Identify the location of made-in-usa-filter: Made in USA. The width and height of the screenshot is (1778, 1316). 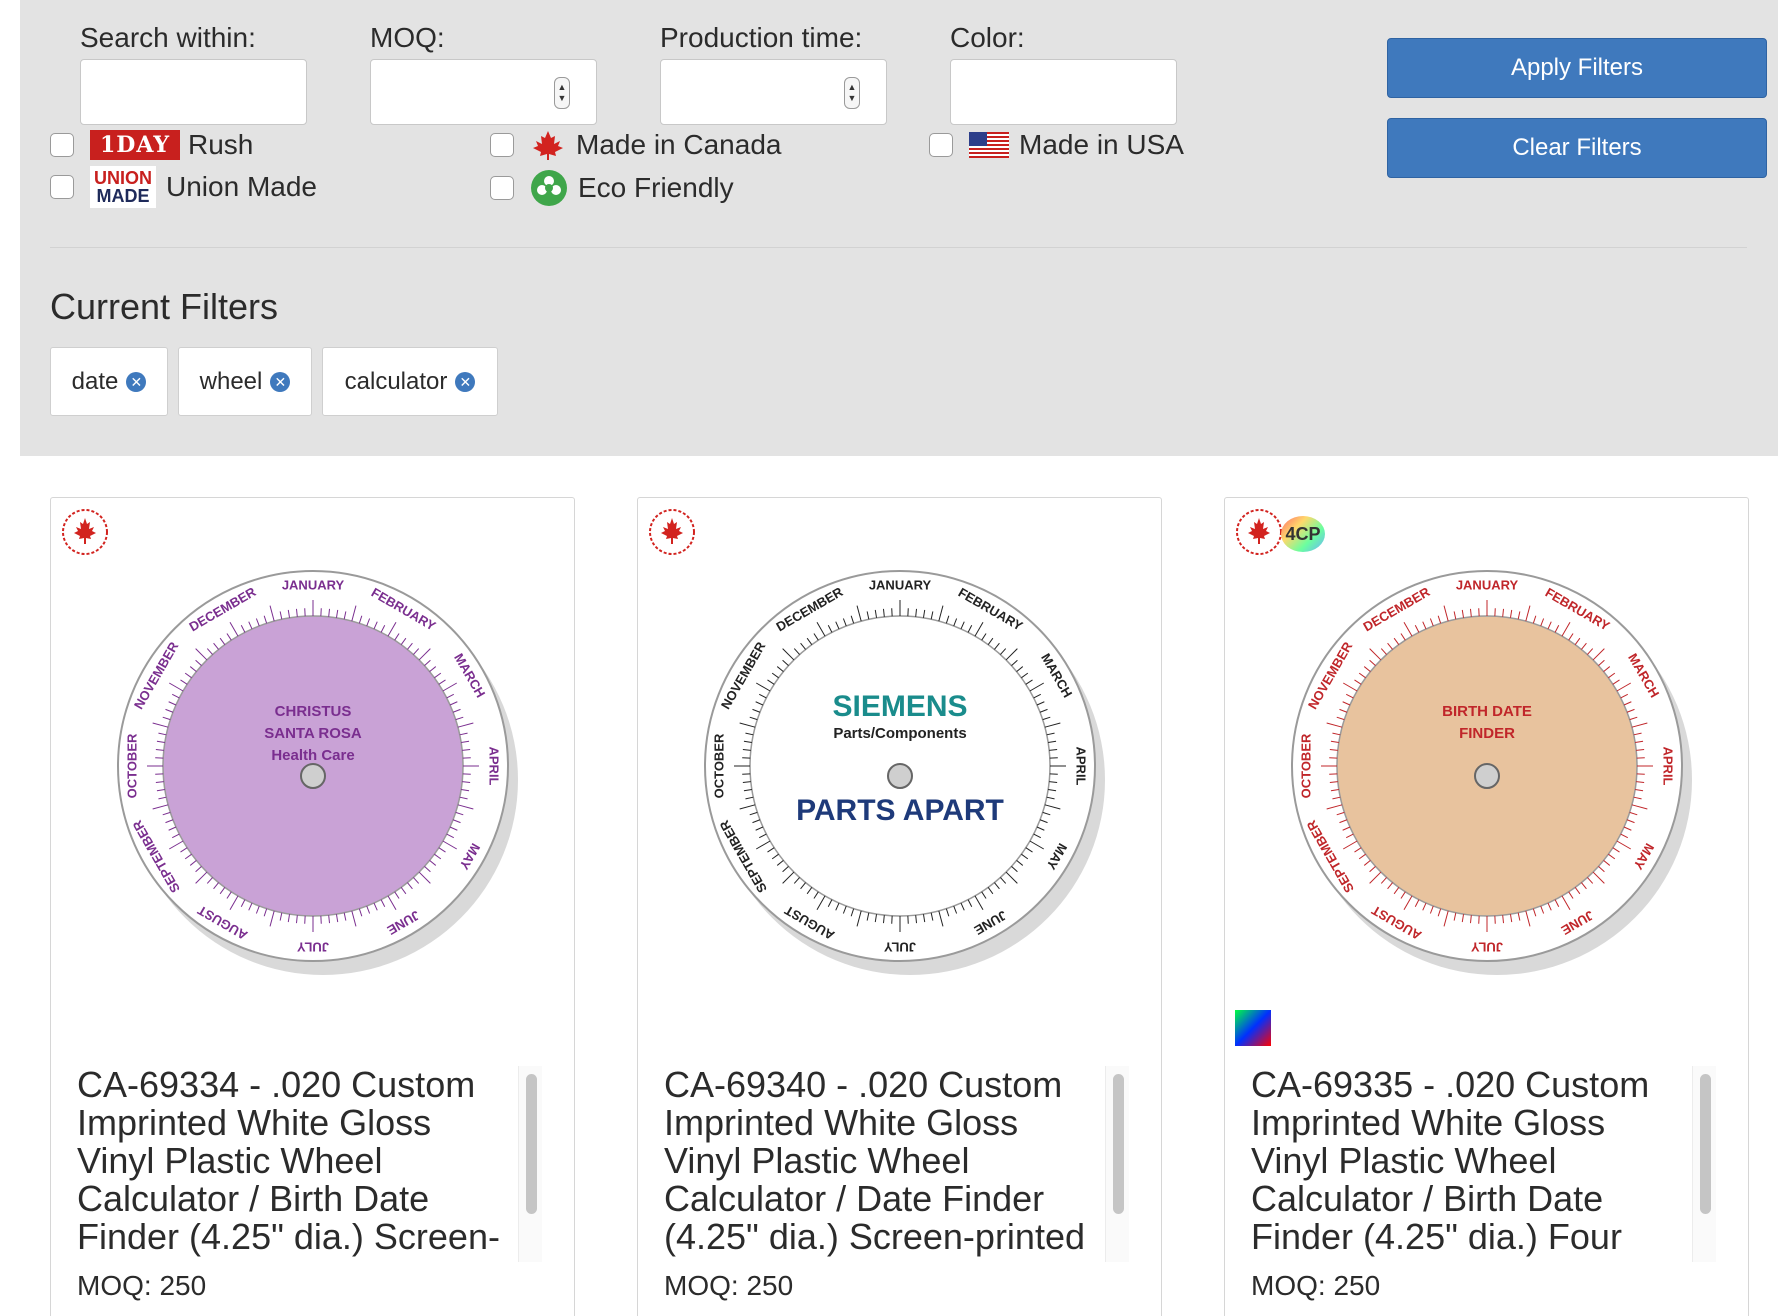
(1056, 145).